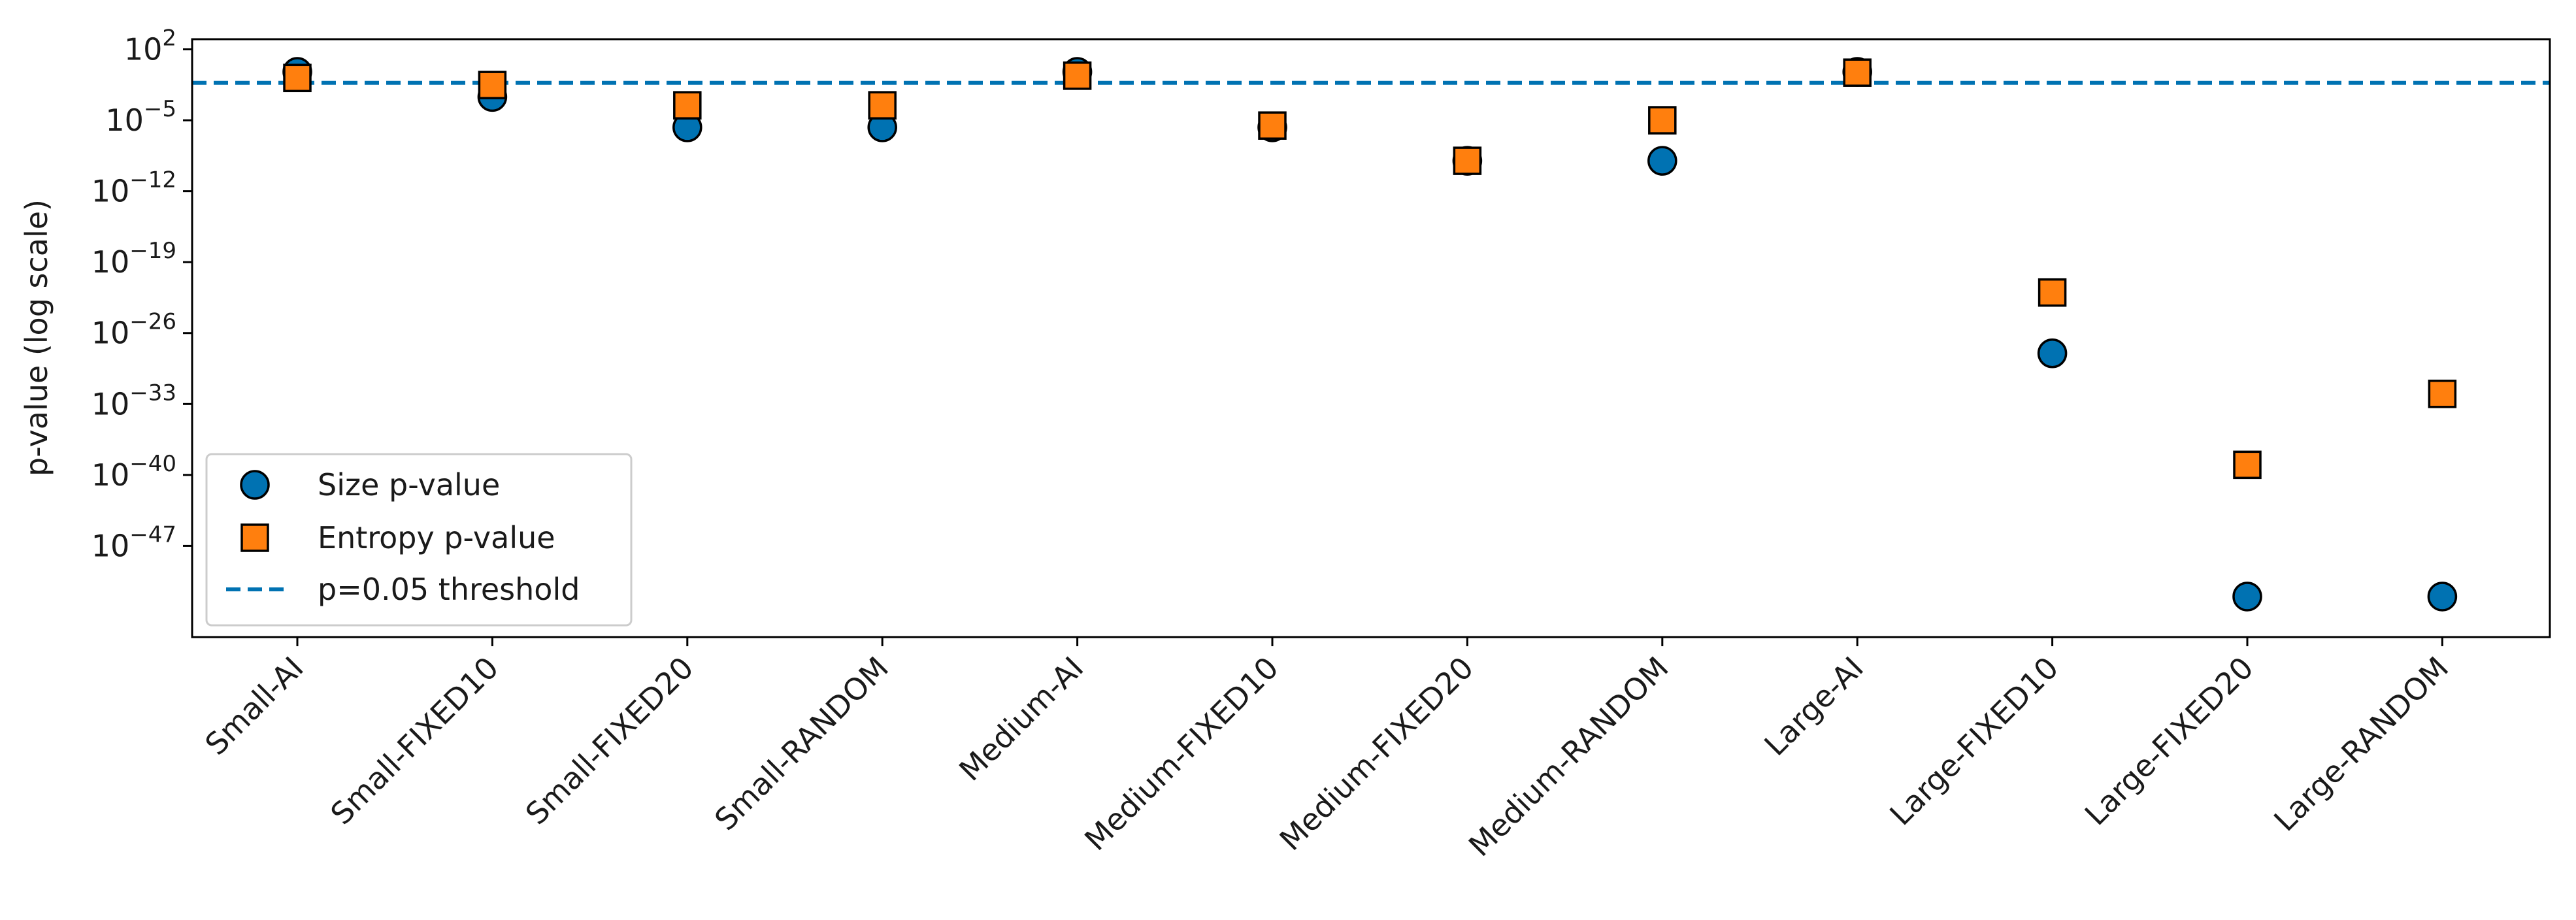 Image resolution: width=2576 pixels, height=920 pixels. What do you see at coordinates (449, 589) in the screenshot?
I see `legend-threshold-label: p=0.05 threshold` at bounding box center [449, 589].